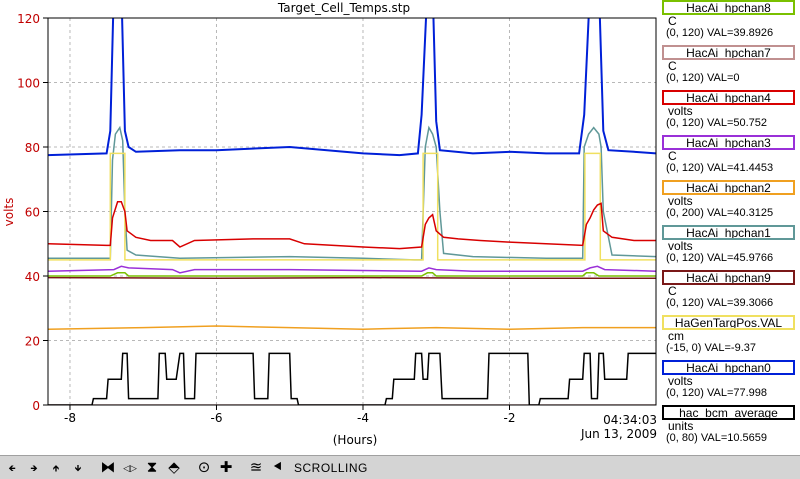  Describe the element at coordinates (730, 26) in the screenshot. I see `legend-entry: HacAi_hpchan8 C (0, 120) VAL=39.8926` at that location.